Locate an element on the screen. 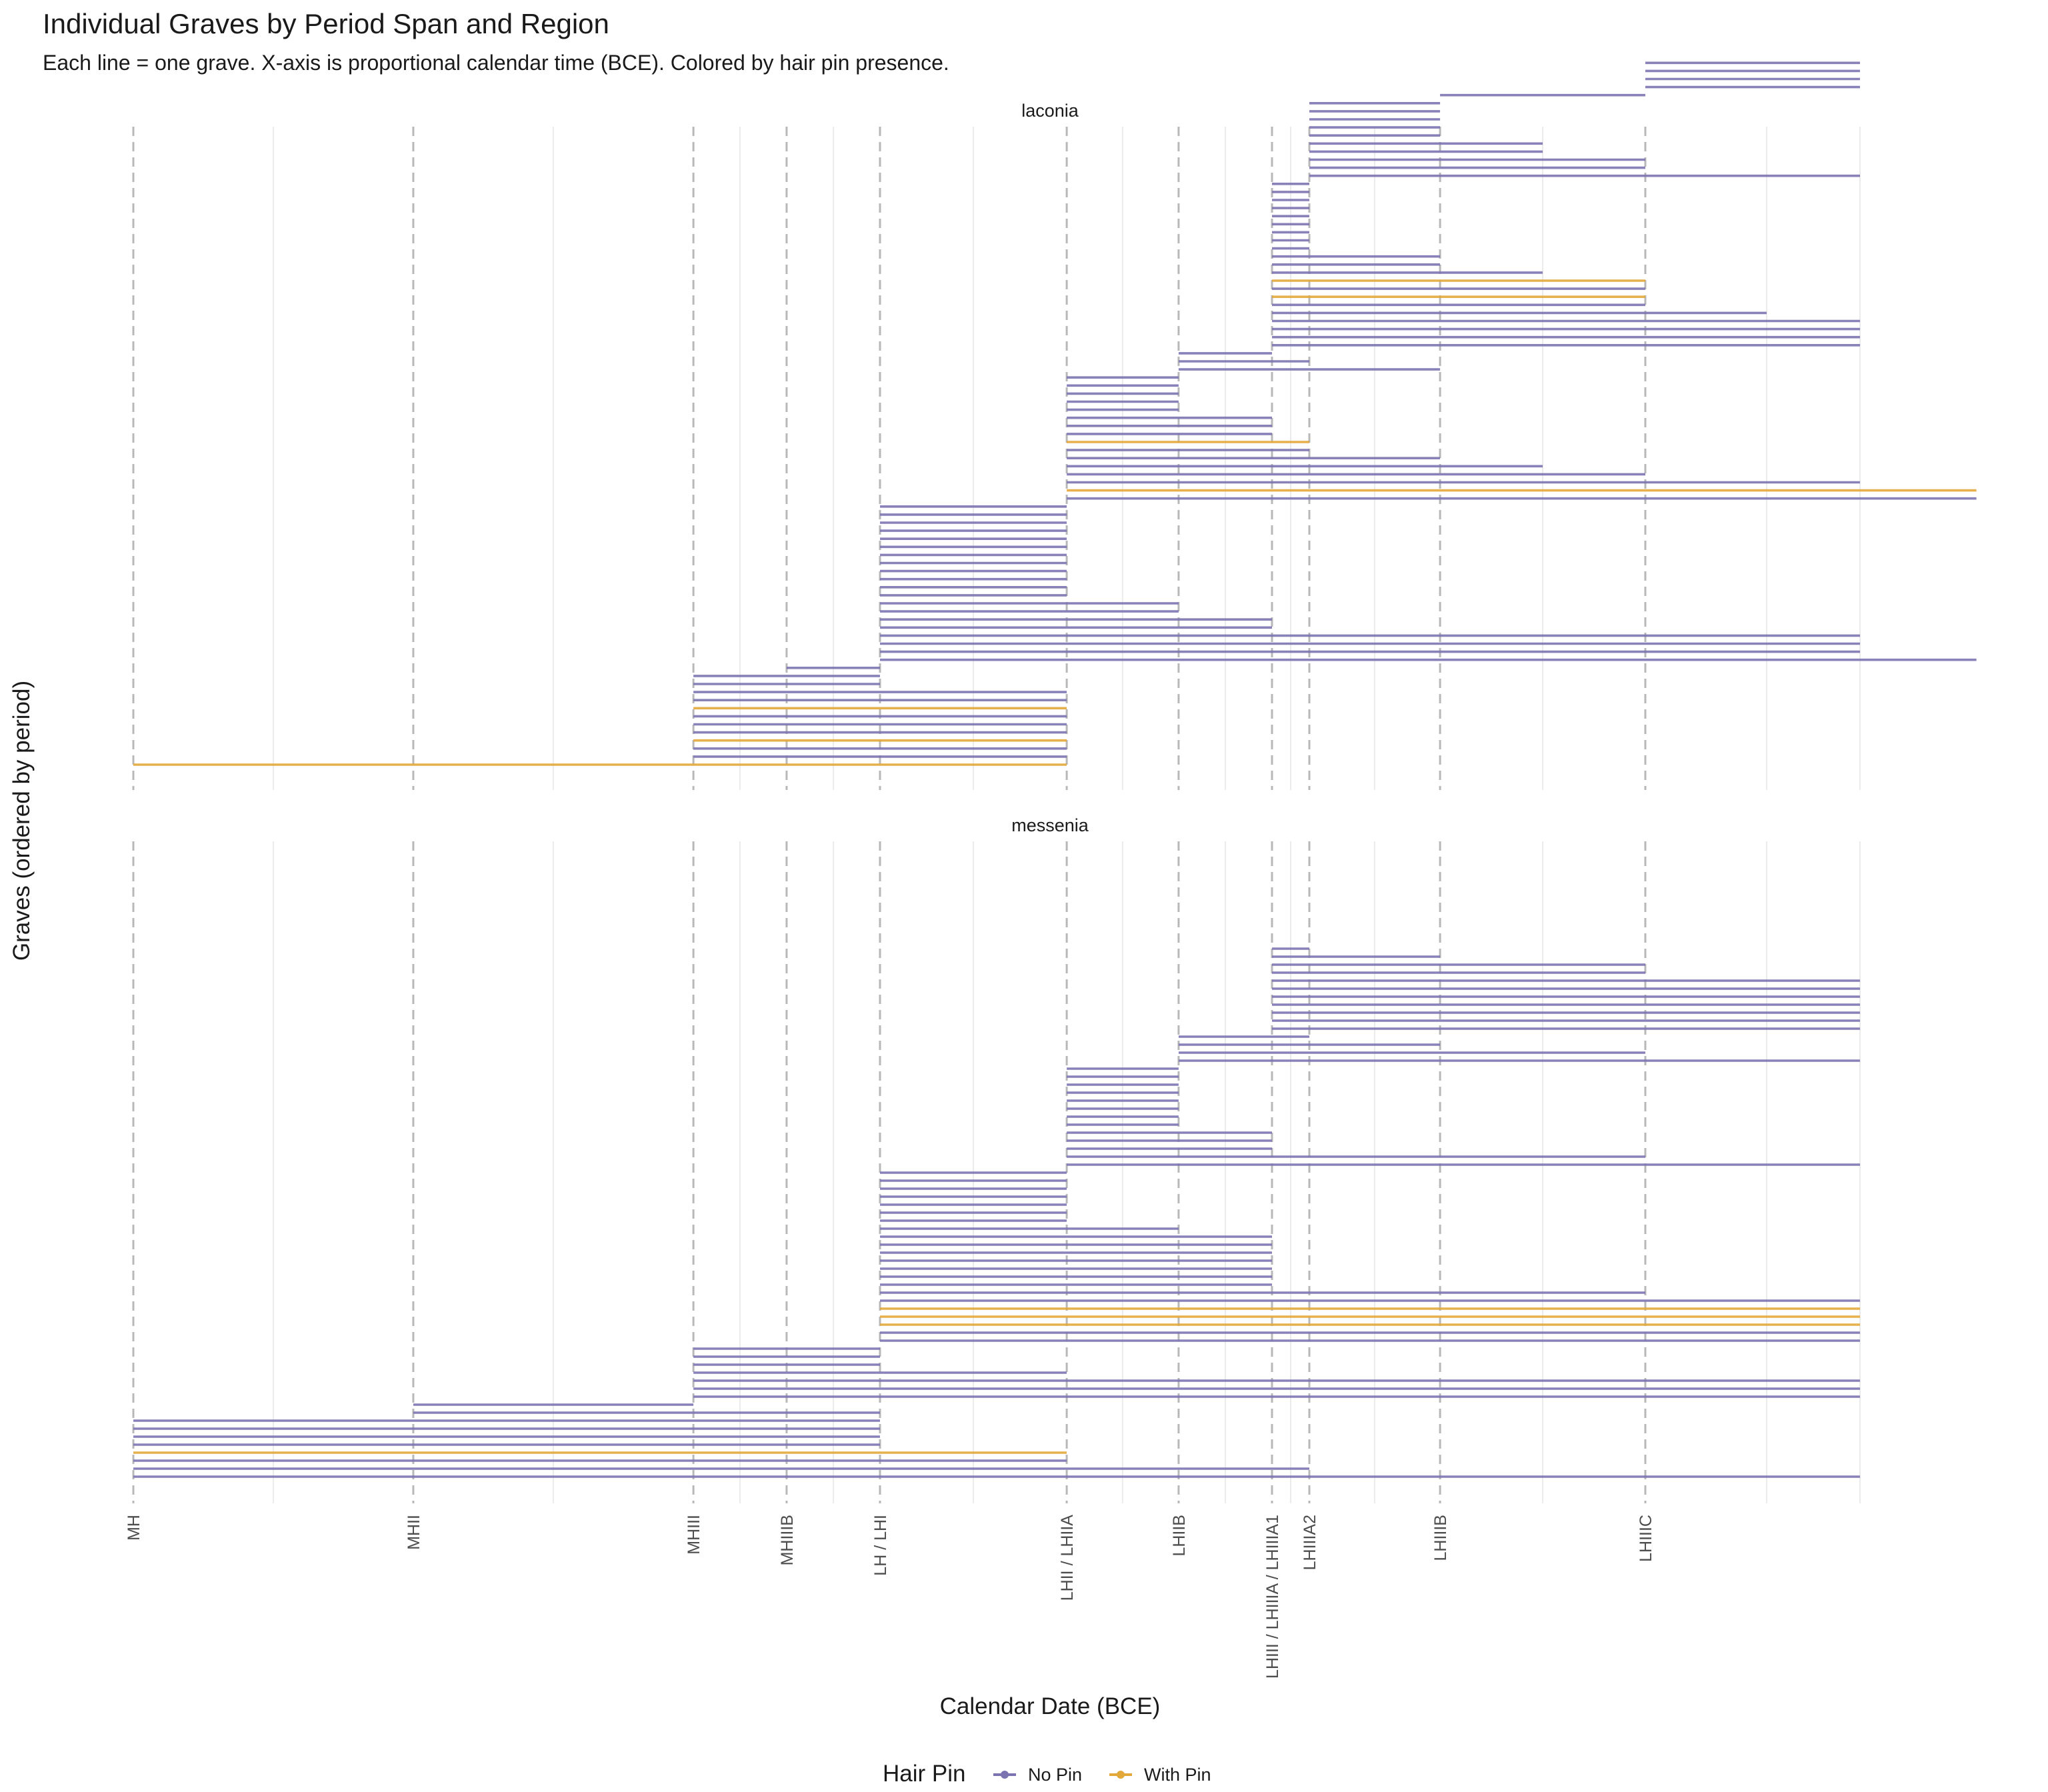  strip-label: messenia is located at coordinates (1050, 825).